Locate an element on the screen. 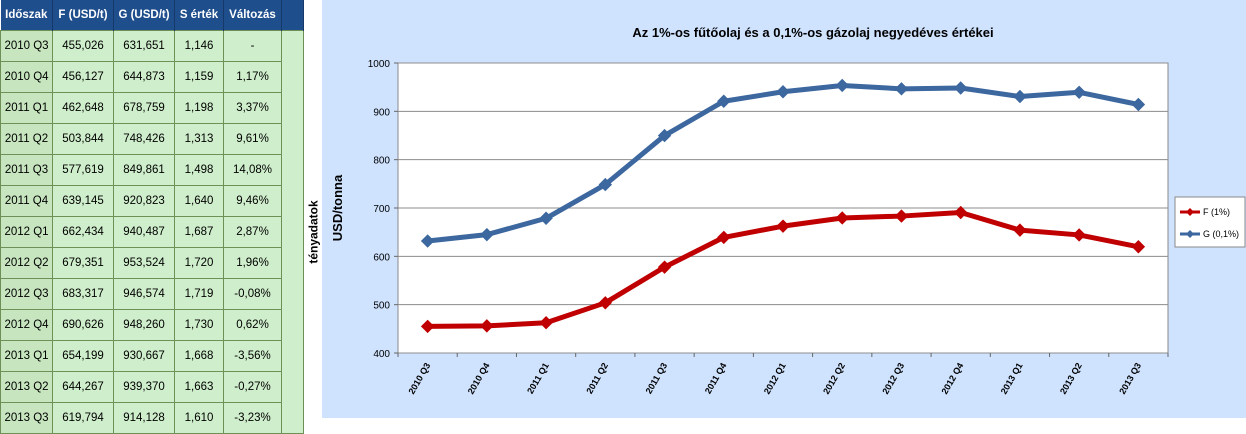 The height and width of the screenshot is (434, 1246). period-cell: 2012 Q3 is located at coordinates (26, 294).